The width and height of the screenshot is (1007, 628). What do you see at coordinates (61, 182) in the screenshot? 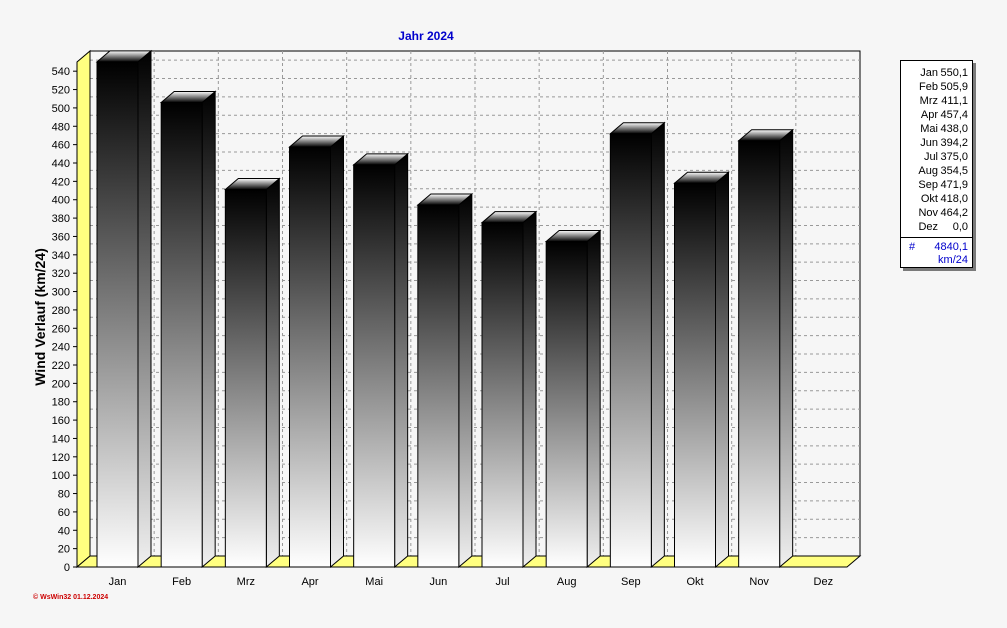
I see `y-tick-label: 420` at bounding box center [61, 182].